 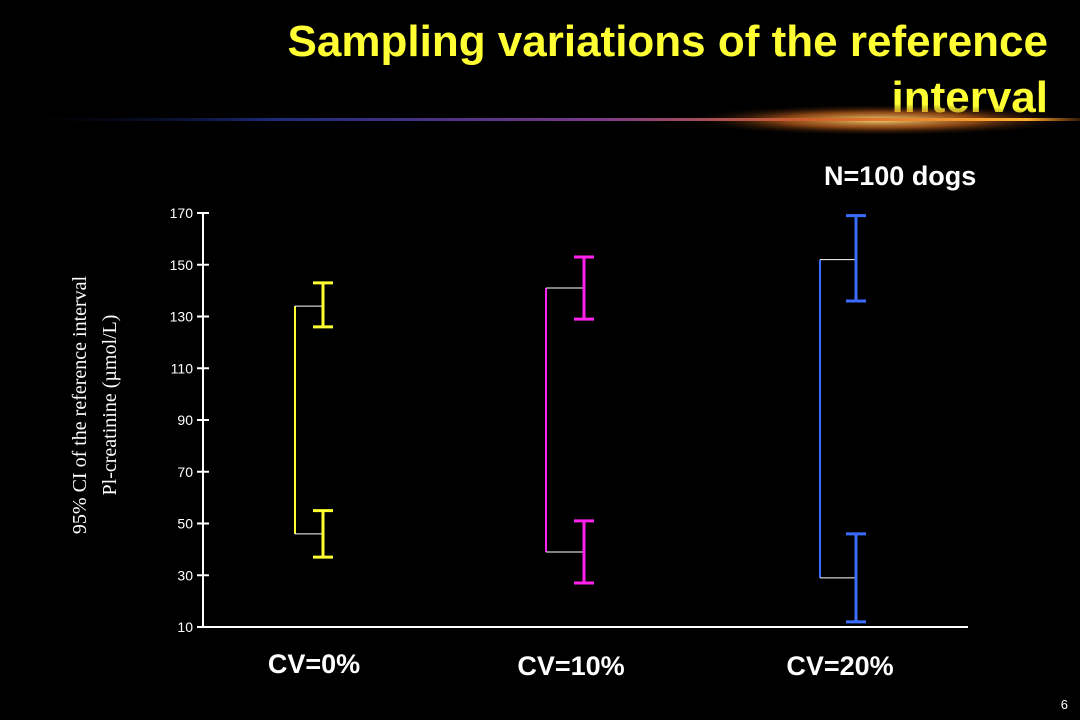 I want to click on category-label: CV=0%, so click(x=314, y=664).